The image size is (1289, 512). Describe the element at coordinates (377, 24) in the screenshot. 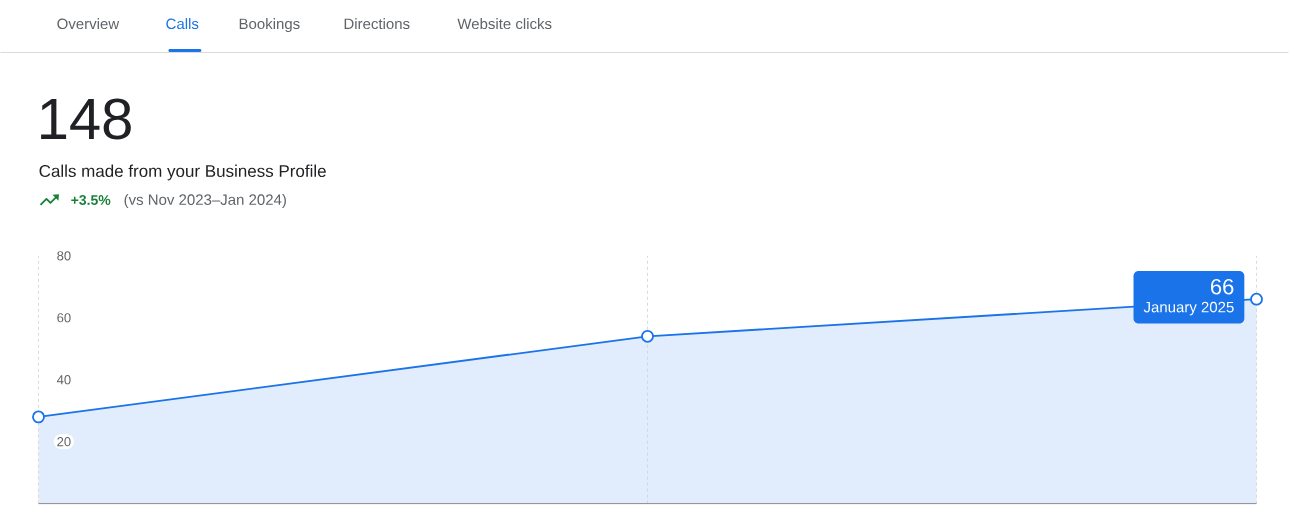

I see `text: Directions` at that location.